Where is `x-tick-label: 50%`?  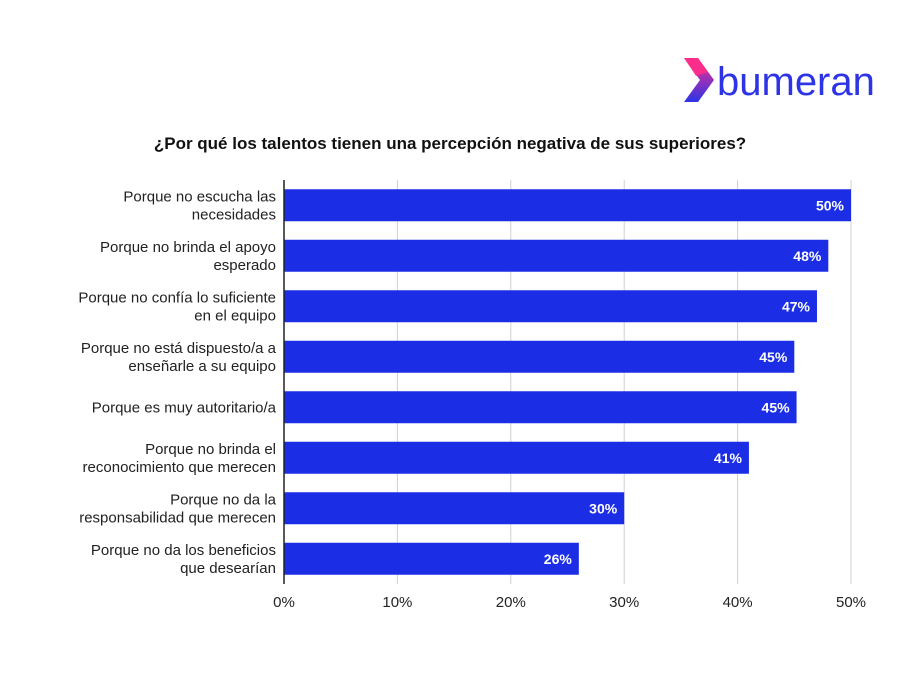 x-tick-label: 50% is located at coordinates (851, 602).